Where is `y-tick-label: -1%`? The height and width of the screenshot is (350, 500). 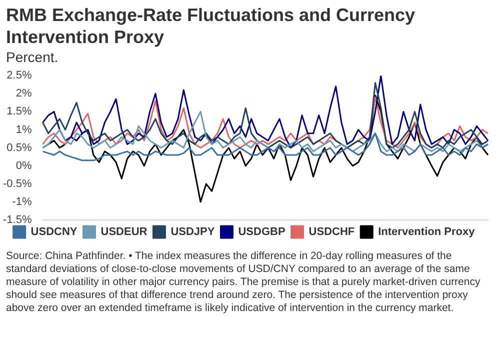
y-tick-label: -1% is located at coordinates (22, 202).